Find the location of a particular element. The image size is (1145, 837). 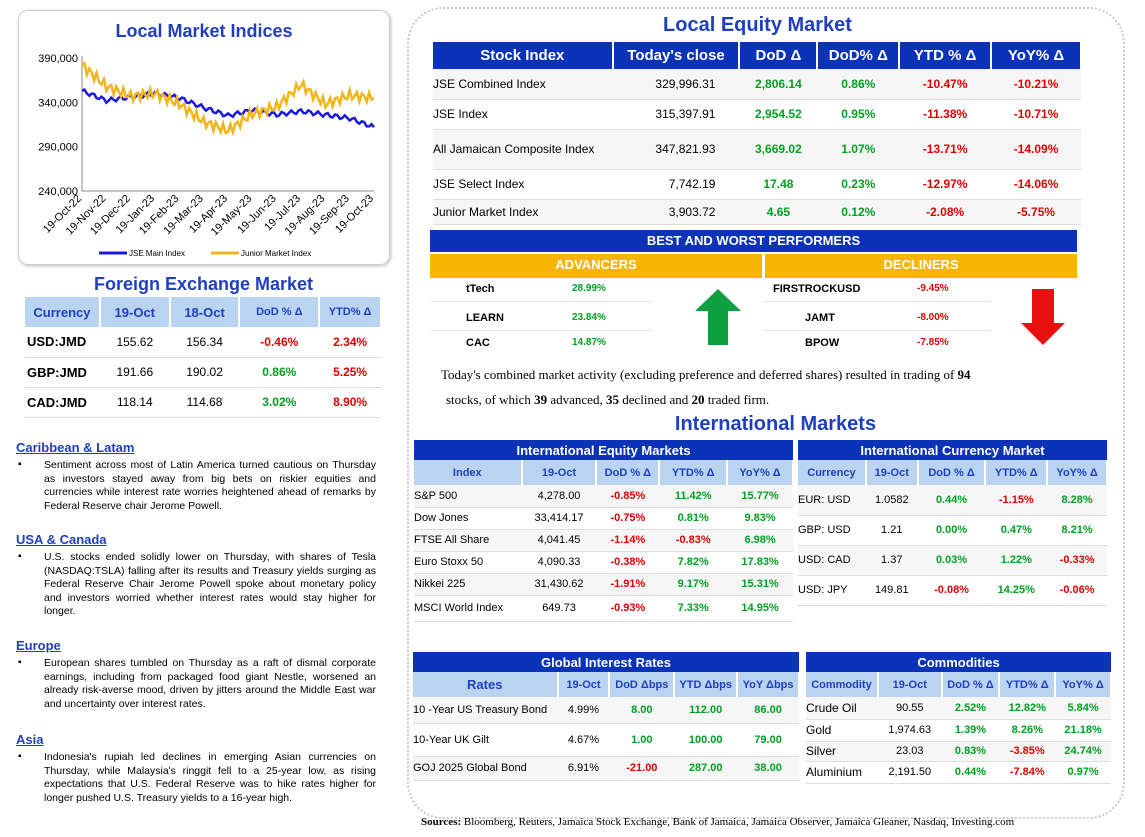

fx-dod: 3.02% is located at coordinates (279, 402).